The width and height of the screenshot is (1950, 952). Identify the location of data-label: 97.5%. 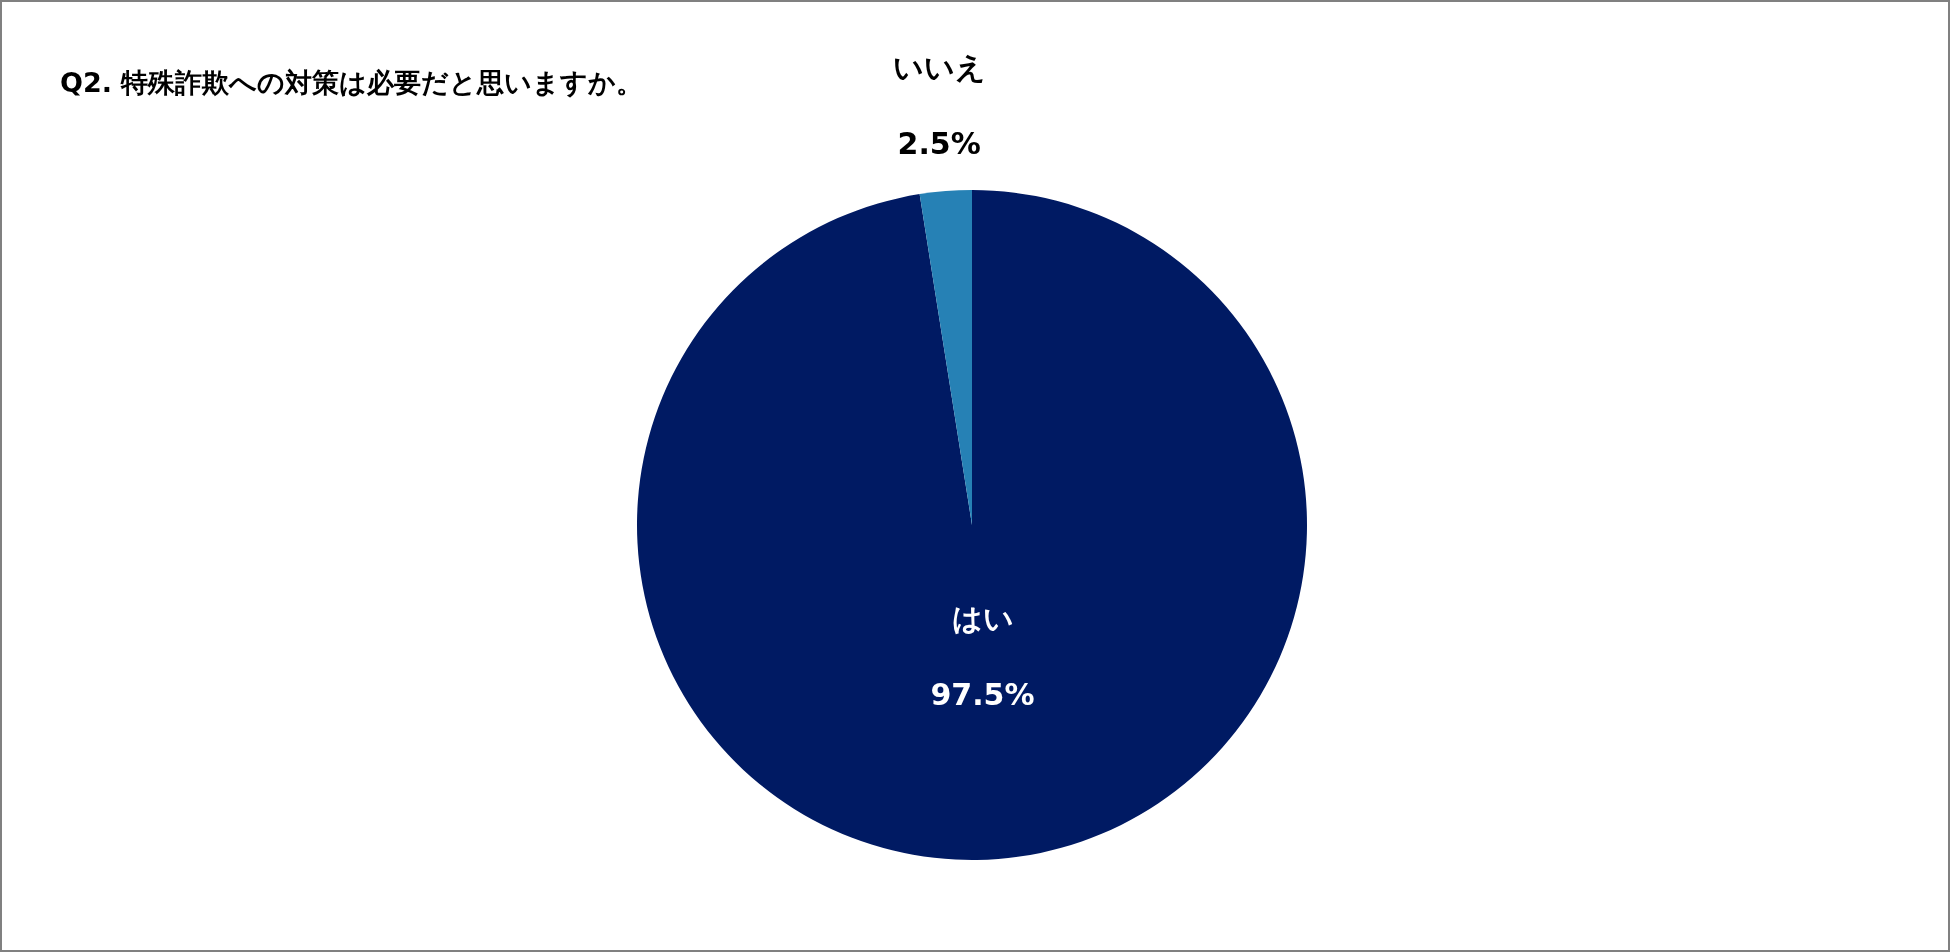
(982, 695).